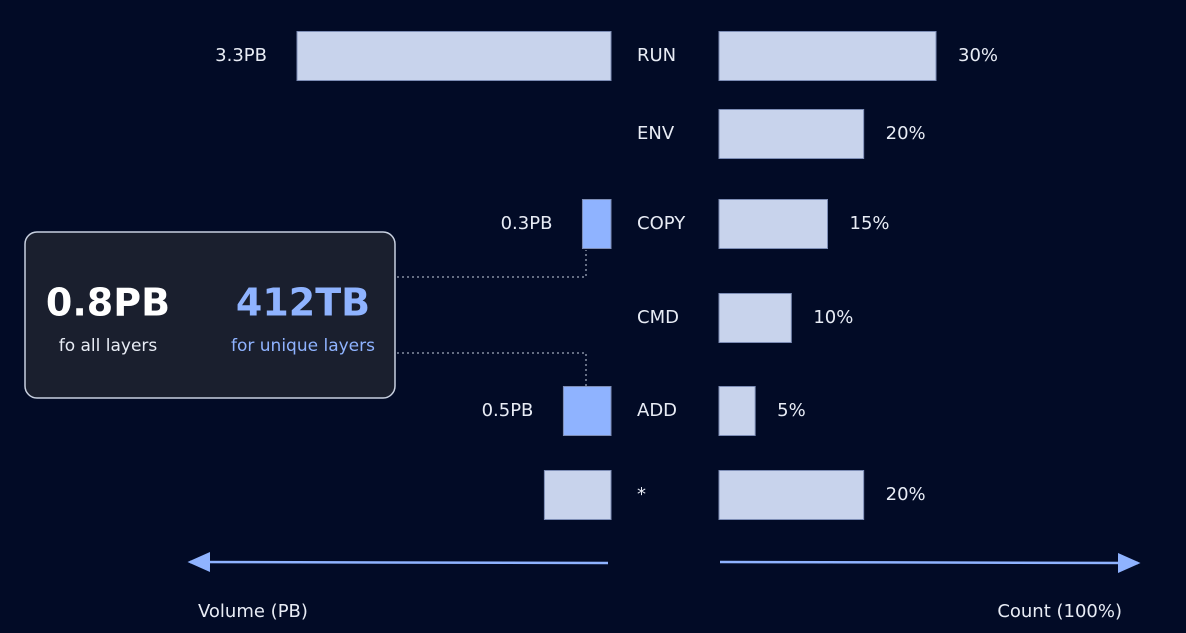 The image size is (1186, 633). I want to click on value-label: 5%, so click(791, 410).